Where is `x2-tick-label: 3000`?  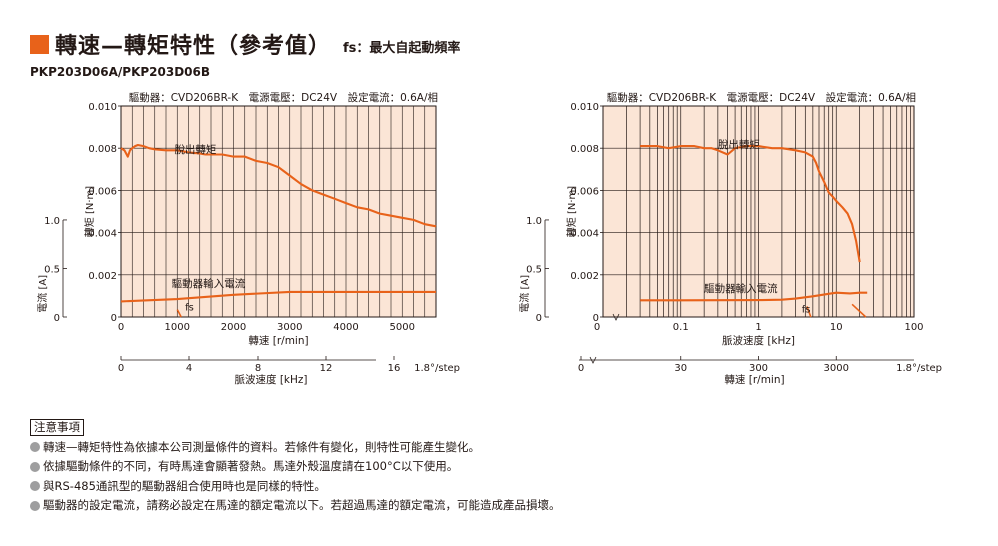
x2-tick-label: 3000 is located at coordinates (836, 368).